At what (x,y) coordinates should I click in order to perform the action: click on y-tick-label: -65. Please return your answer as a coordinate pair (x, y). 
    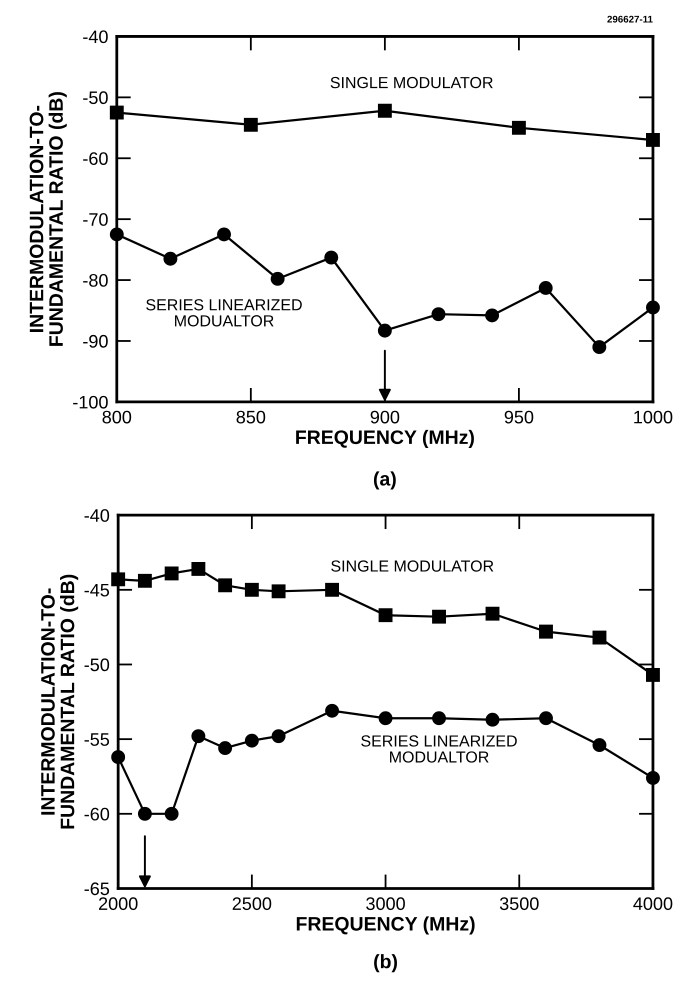
    Looking at the image, I should click on (97, 889).